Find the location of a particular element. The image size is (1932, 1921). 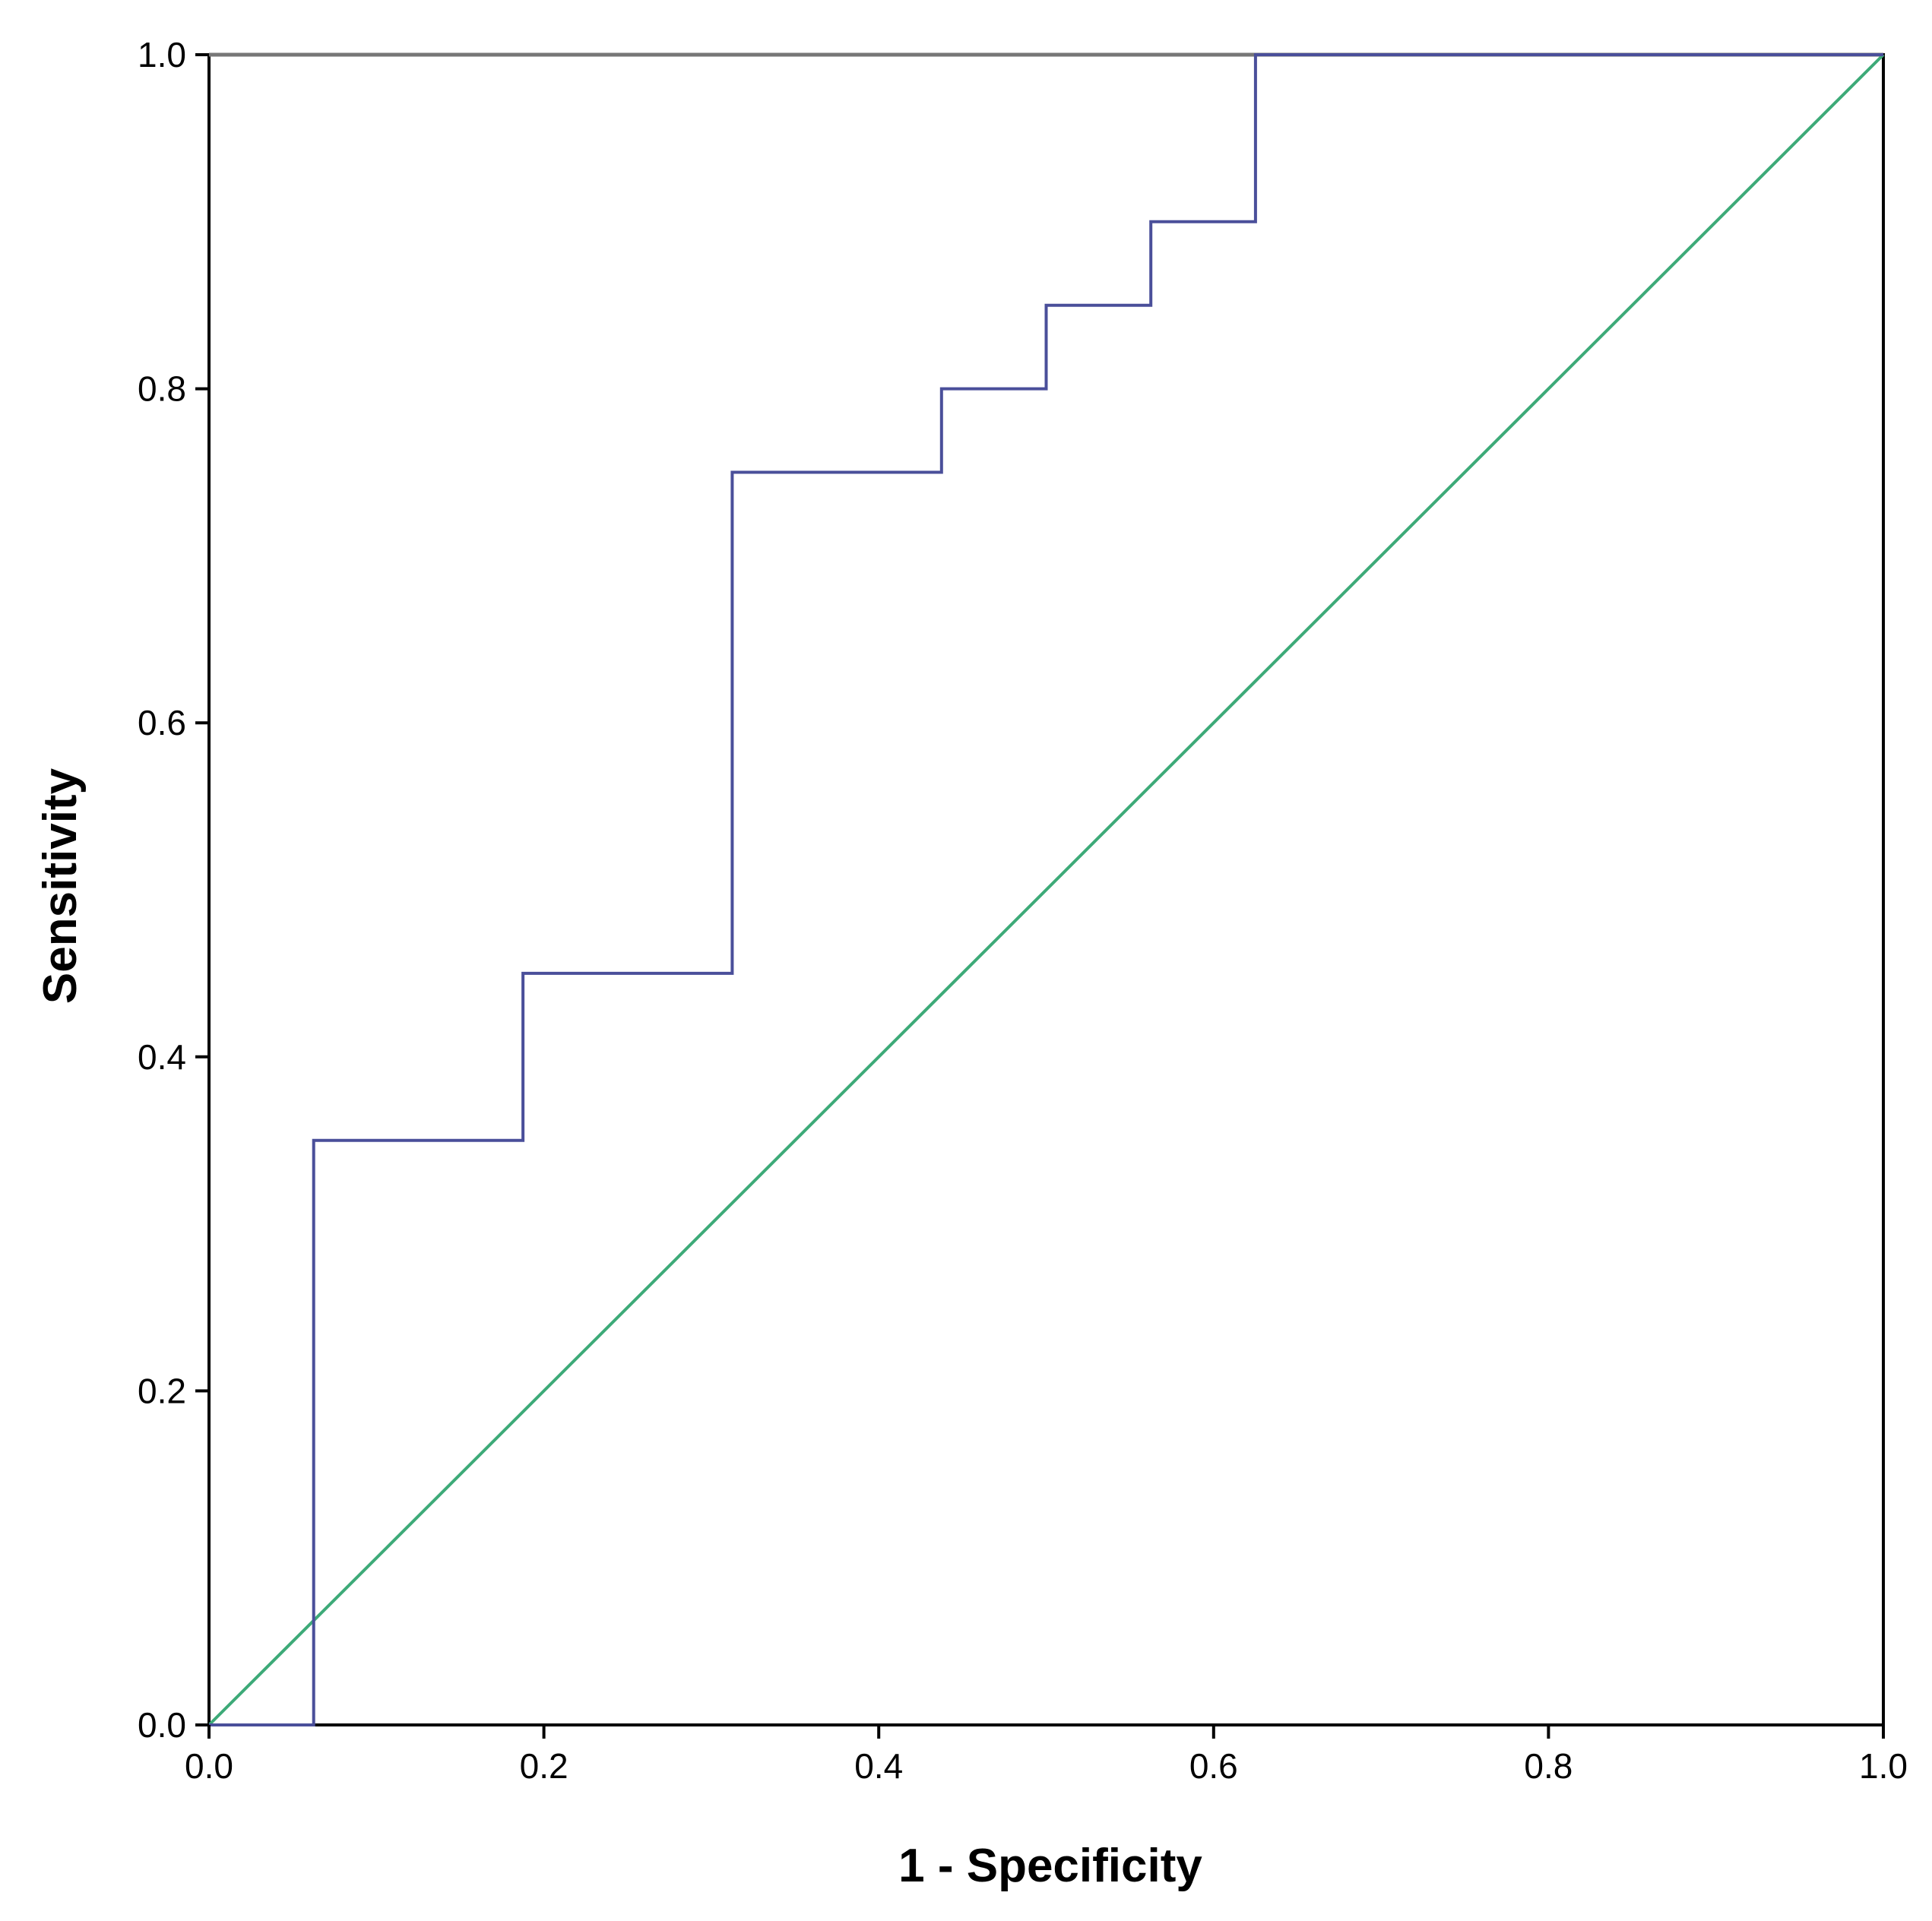

x-tick-label: 1.0 is located at coordinates (1883, 1766).